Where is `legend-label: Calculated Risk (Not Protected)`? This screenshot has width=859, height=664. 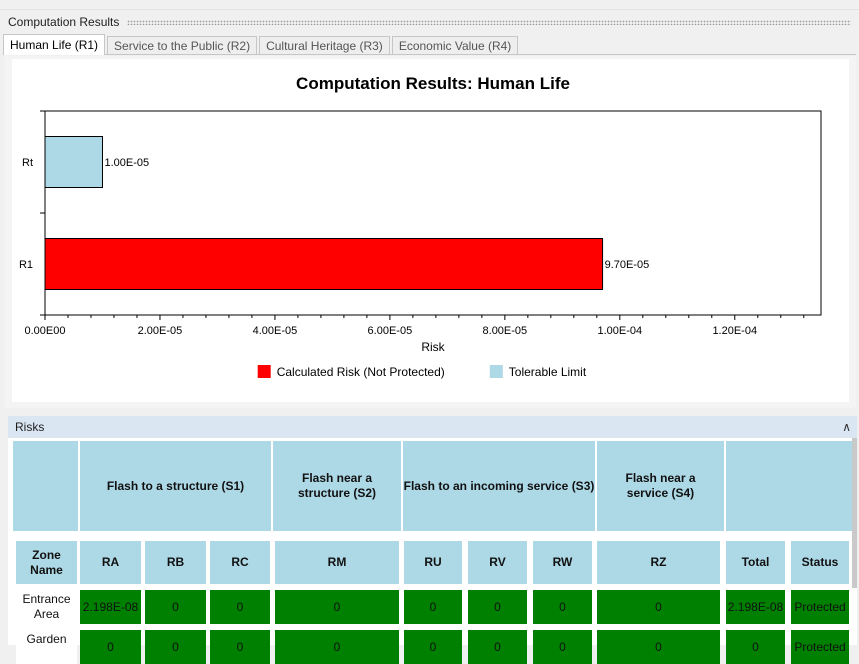 legend-label: Calculated Risk (Not Protected) is located at coordinates (361, 372).